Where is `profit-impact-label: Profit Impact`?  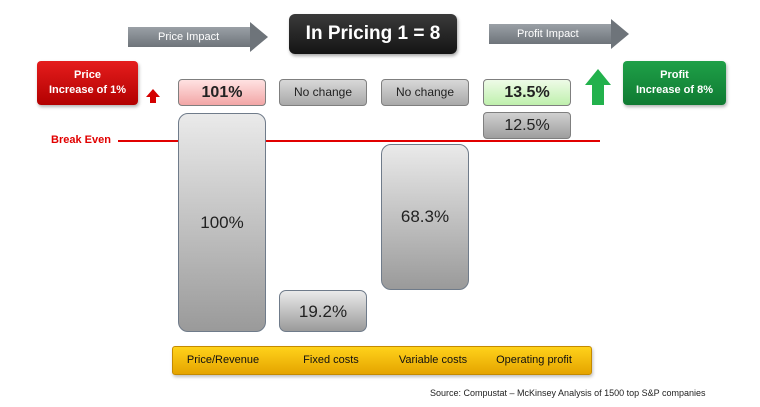 profit-impact-label: Profit Impact is located at coordinates (550, 34).